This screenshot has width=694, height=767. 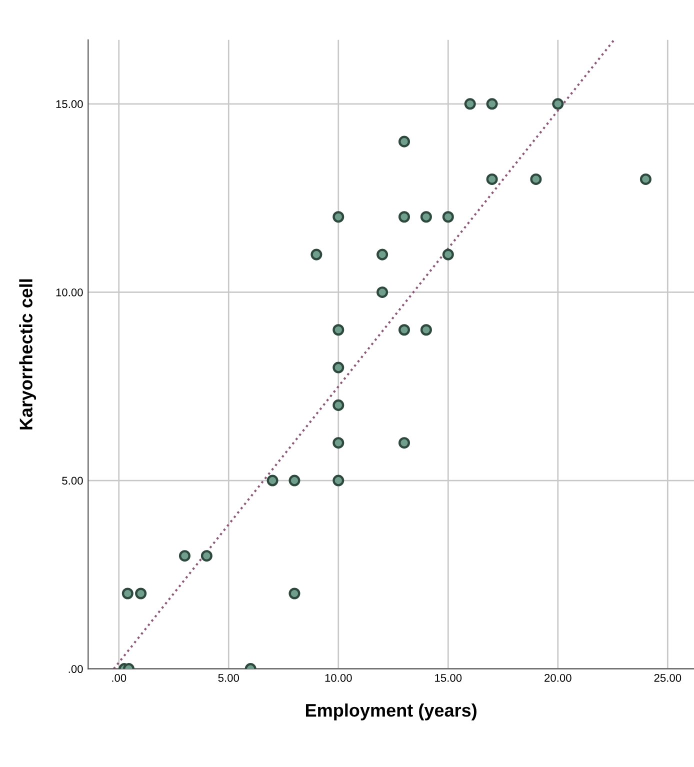 What do you see at coordinates (391, 711) in the screenshot?
I see `x-axis-title: Employment (years)` at bounding box center [391, 711].